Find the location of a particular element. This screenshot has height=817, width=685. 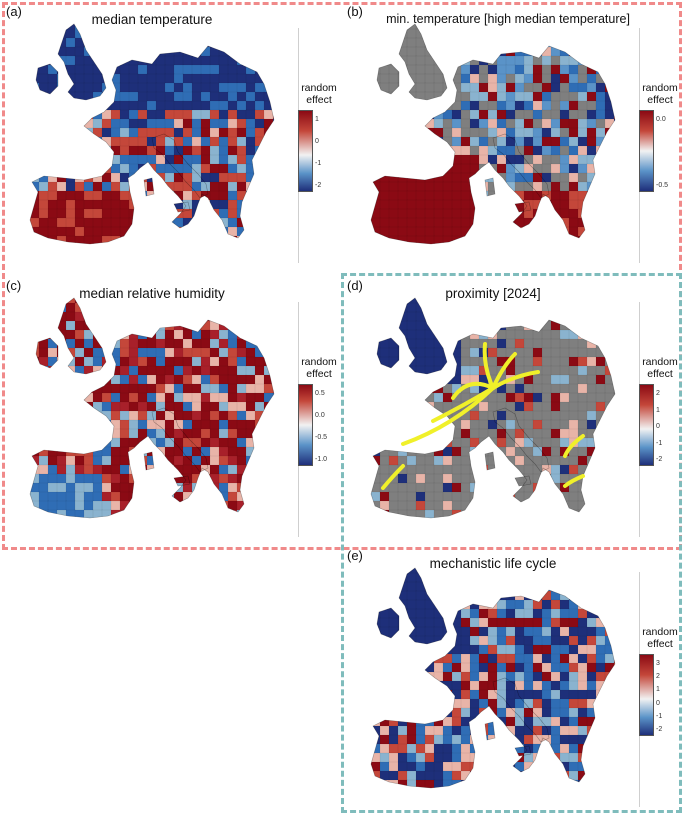

panel-letter: (d) is located at coordinates (355, 285).